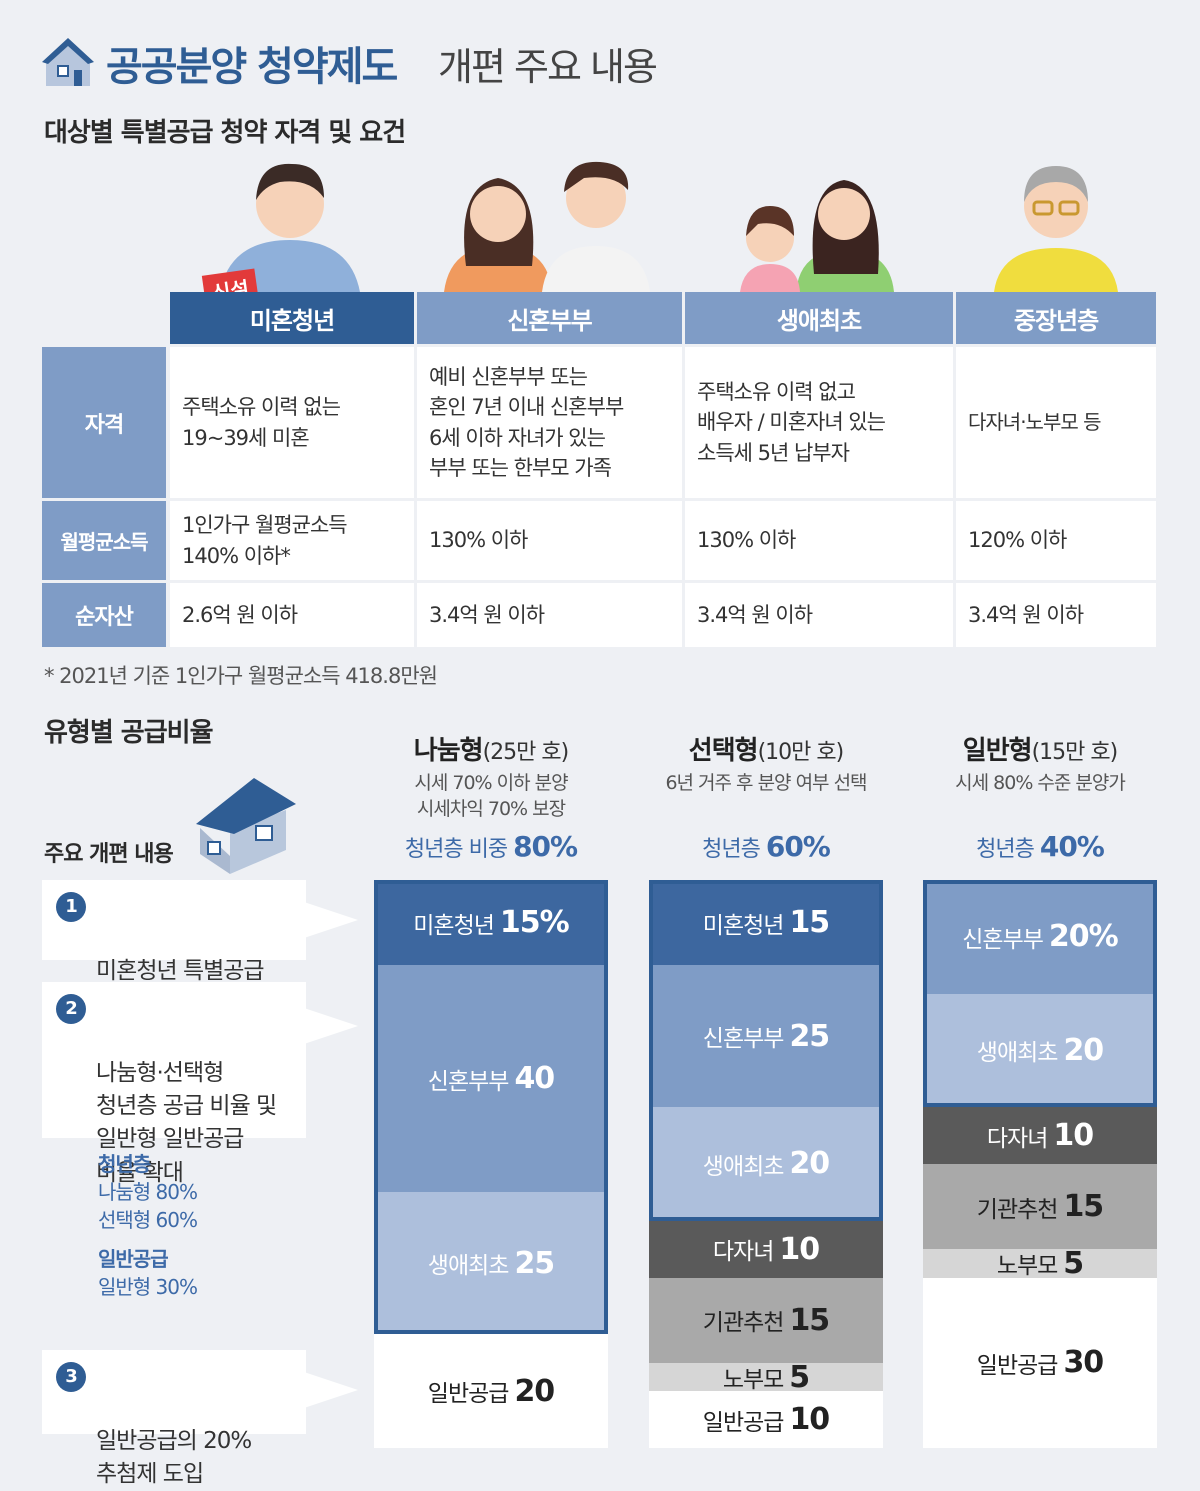 This screenshot has height=1491, width=1200. Describe the element at coordinates (549, 318) in the screenshot. I see `col-header-newlywed: 신혼부부` at that location.